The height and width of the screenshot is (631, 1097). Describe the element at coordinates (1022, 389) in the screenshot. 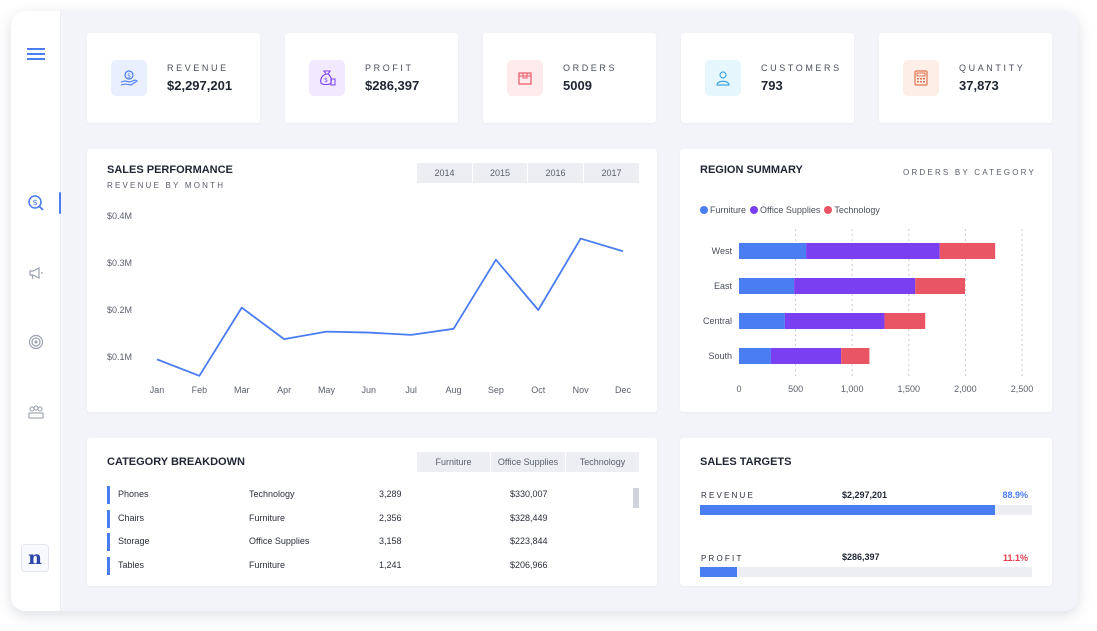

I see `x-tick-label: 2,500` at that location.